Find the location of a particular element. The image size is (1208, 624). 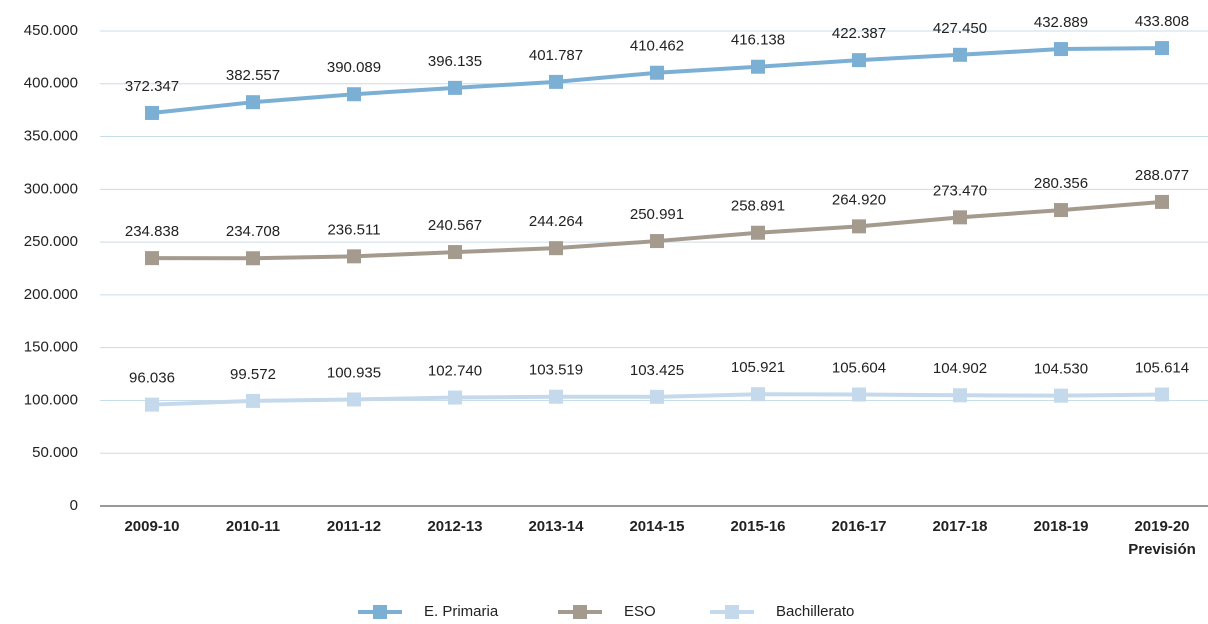

data-label: 103.519 is located at coordinates (556, 370).